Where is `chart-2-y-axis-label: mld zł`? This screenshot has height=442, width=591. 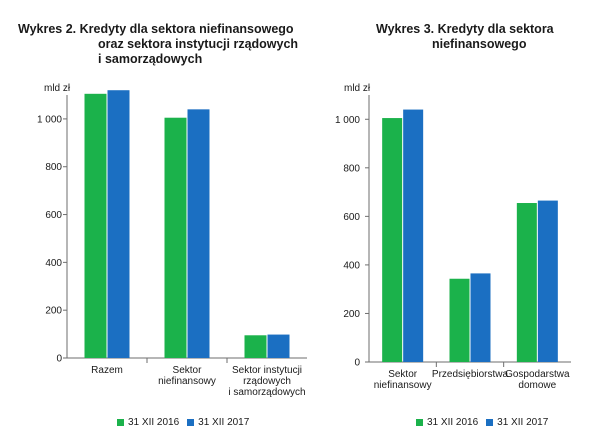
chart-2-y-axis-label: mld zł is located at coordinates (57, 88).